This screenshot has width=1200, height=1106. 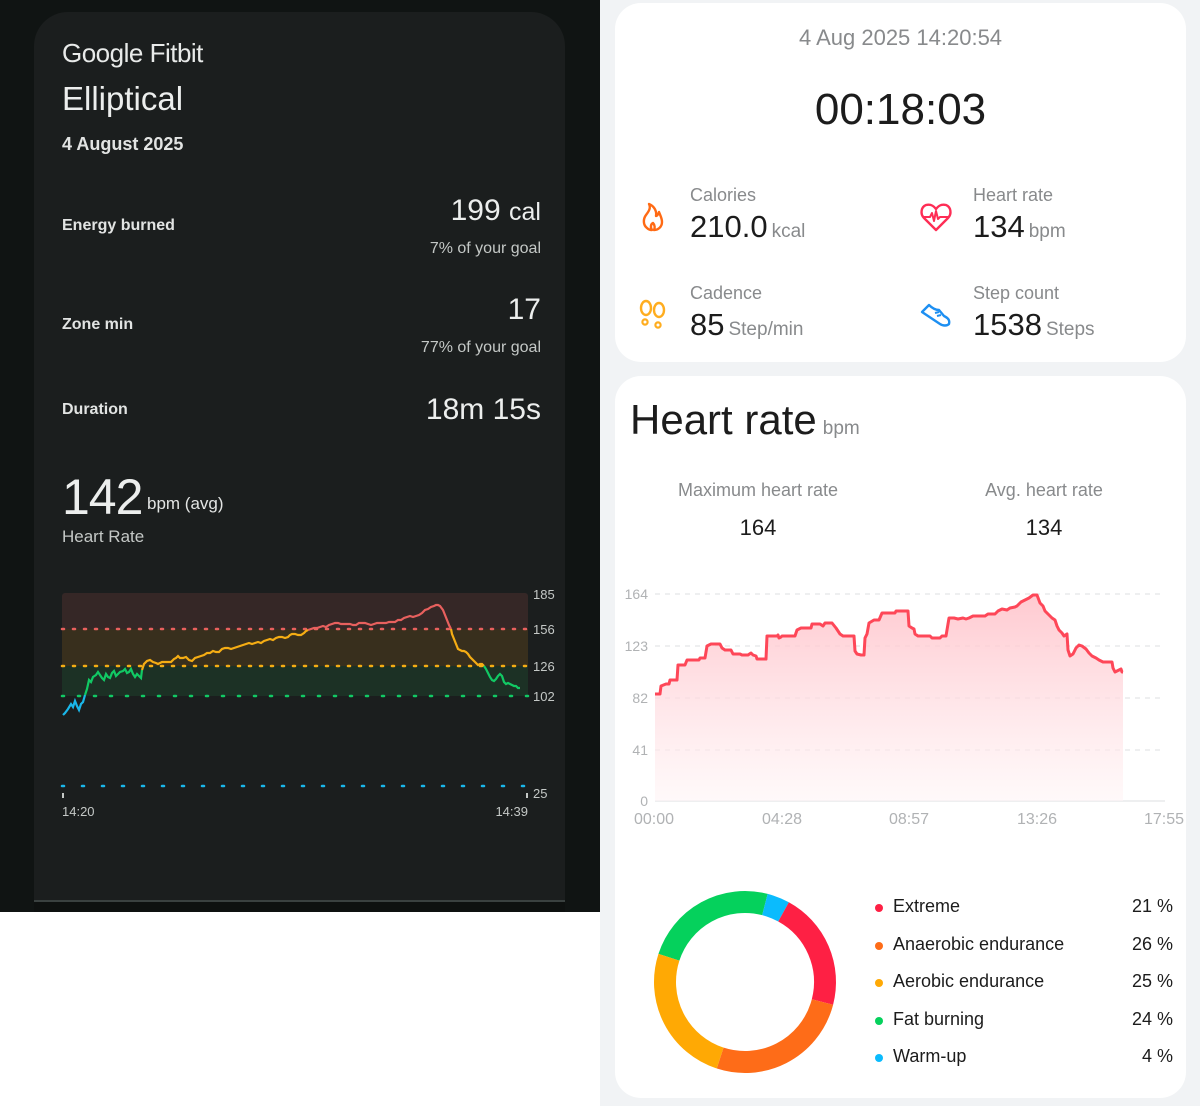 What do you see at coordinates (654, 819) in the screenshot?
I see `svg-text: 00:00` at bounding box center [654, 819].